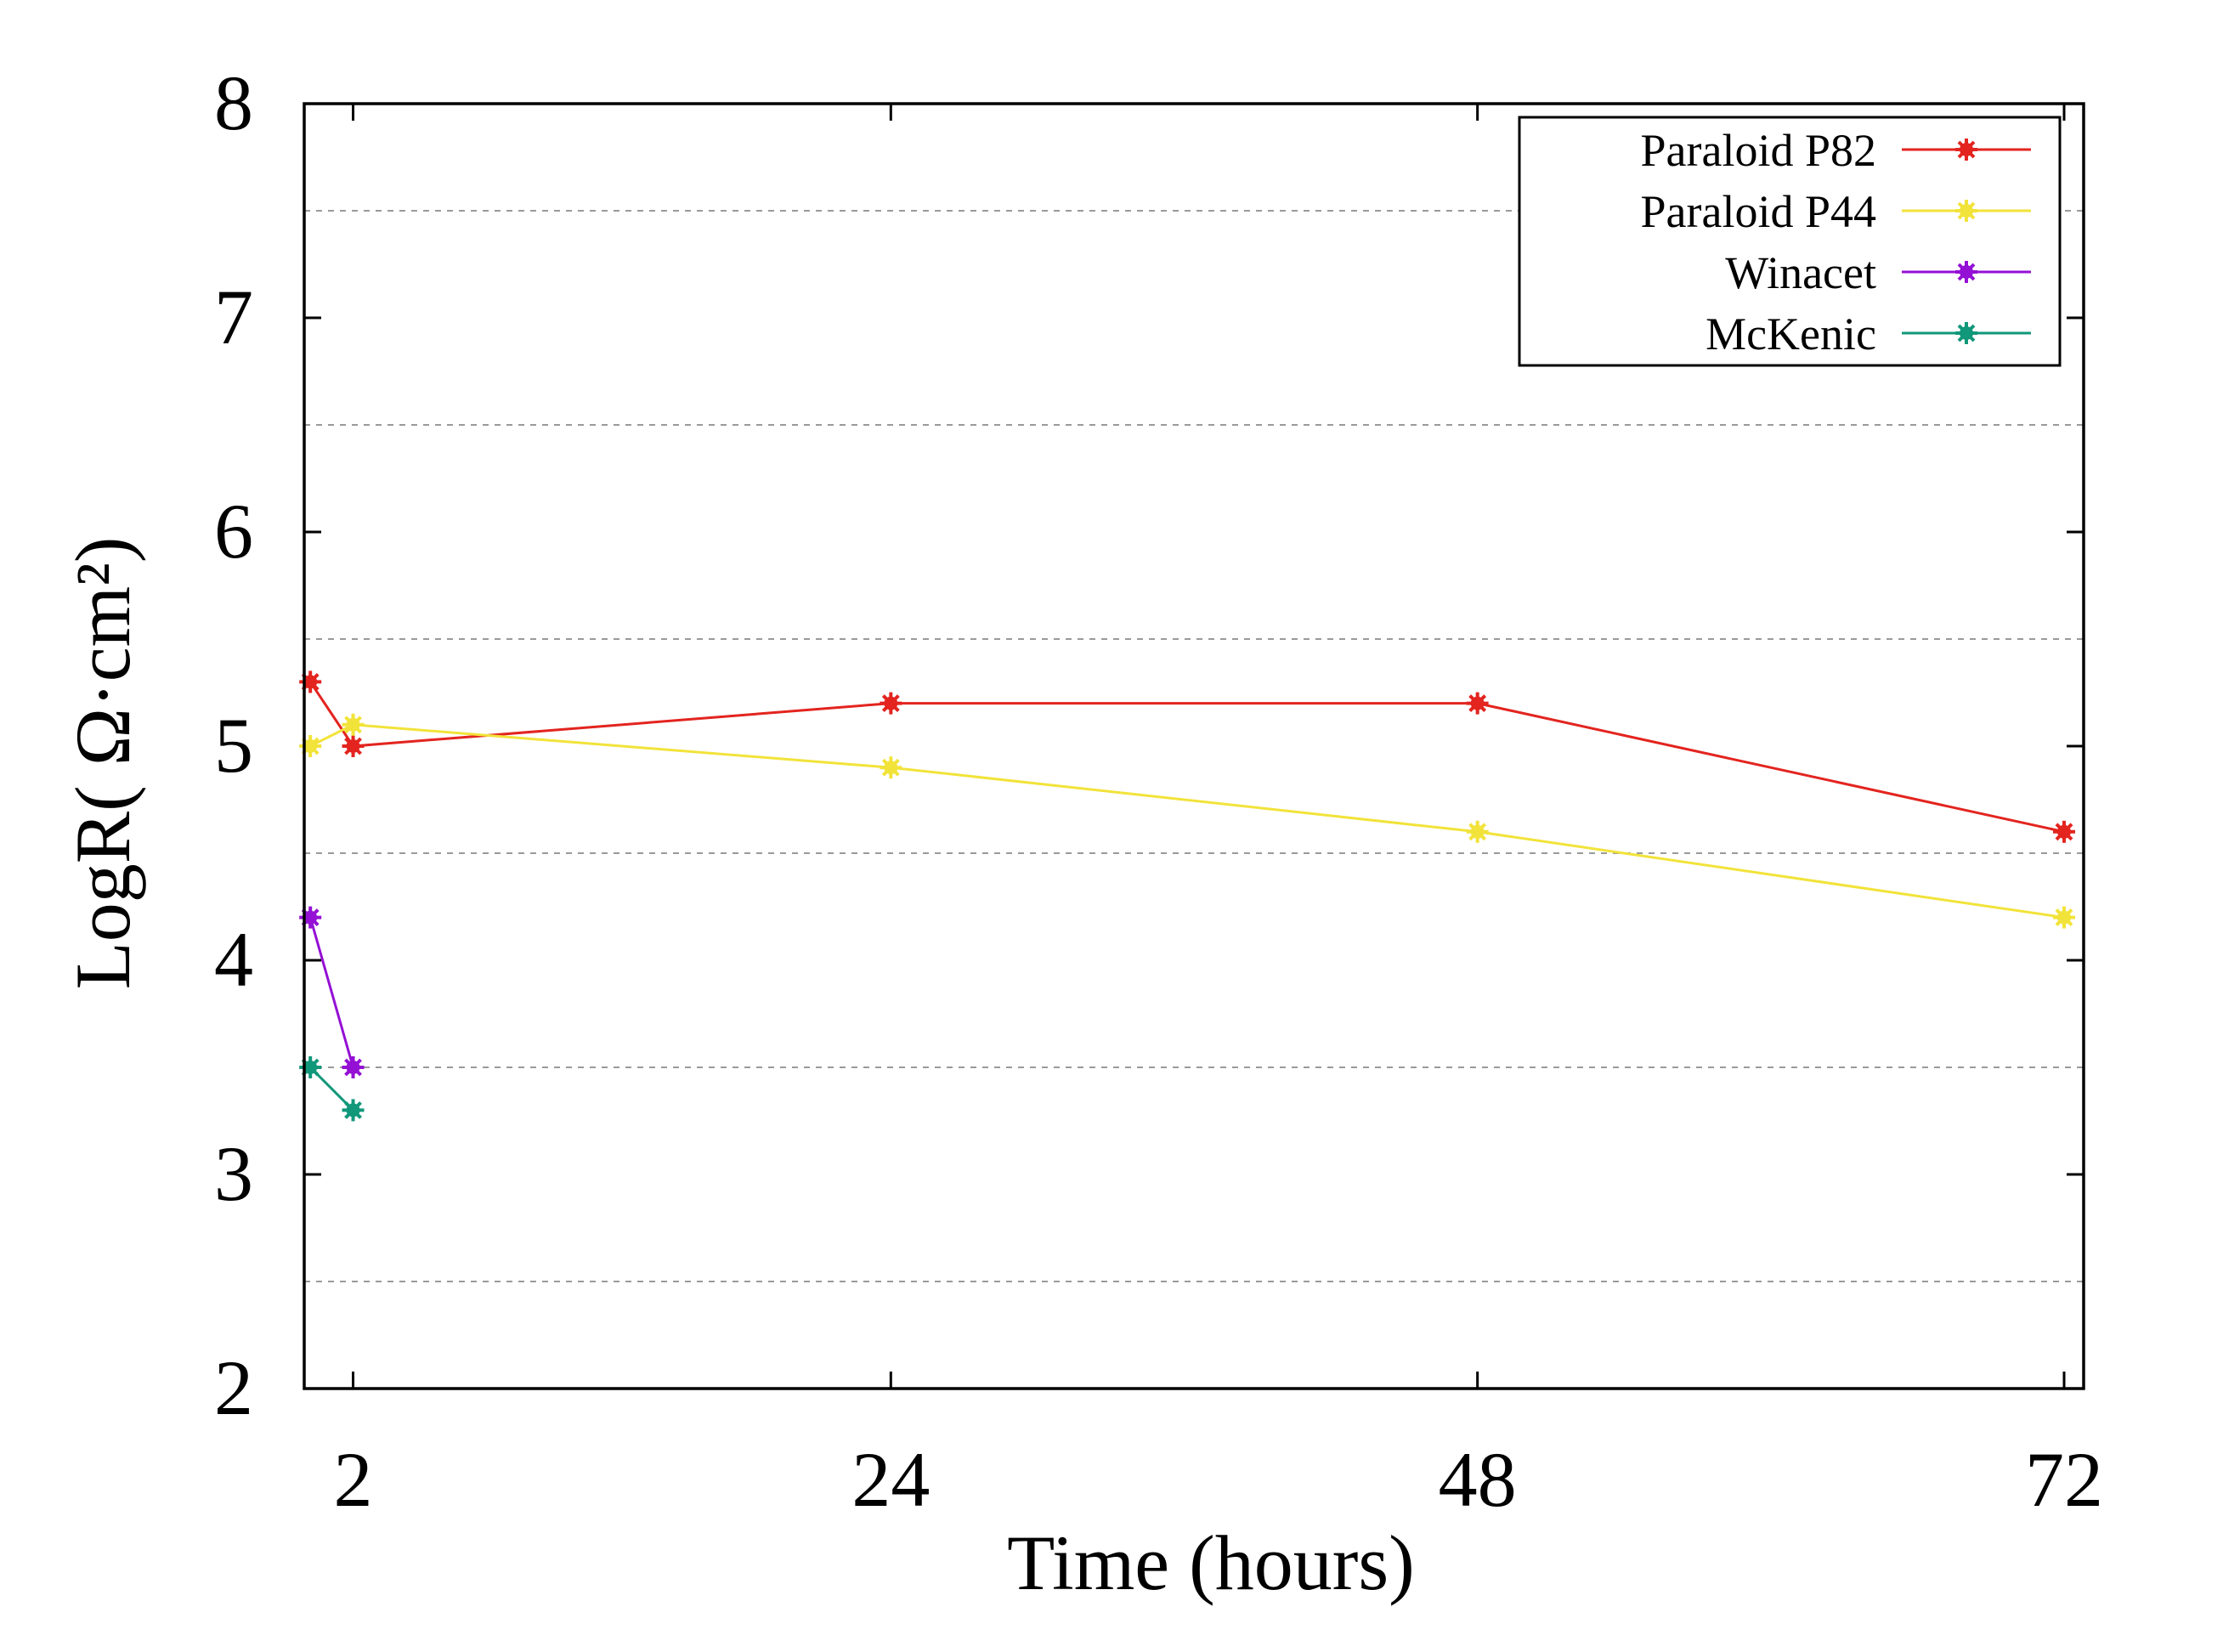  I want to click on y-tick-label: 4, so click(233, 960).